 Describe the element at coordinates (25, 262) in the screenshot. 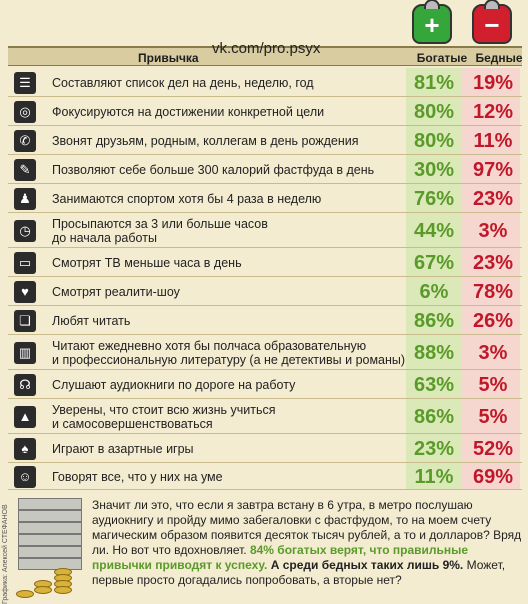

I see `tv-icon: ▭` at that location.